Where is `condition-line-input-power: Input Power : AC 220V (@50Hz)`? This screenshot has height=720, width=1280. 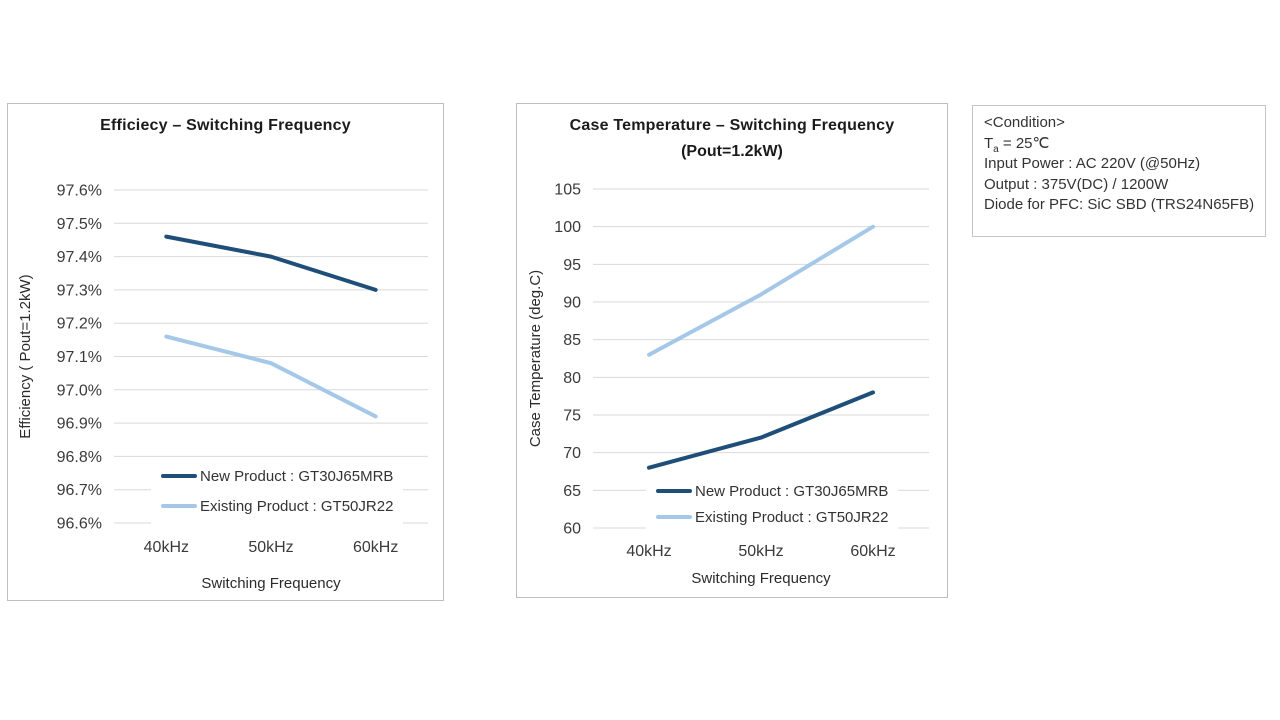 condition-line-input-power: Input Power : AC 220V (@50Hz) is located at coordinates (1092, 163).